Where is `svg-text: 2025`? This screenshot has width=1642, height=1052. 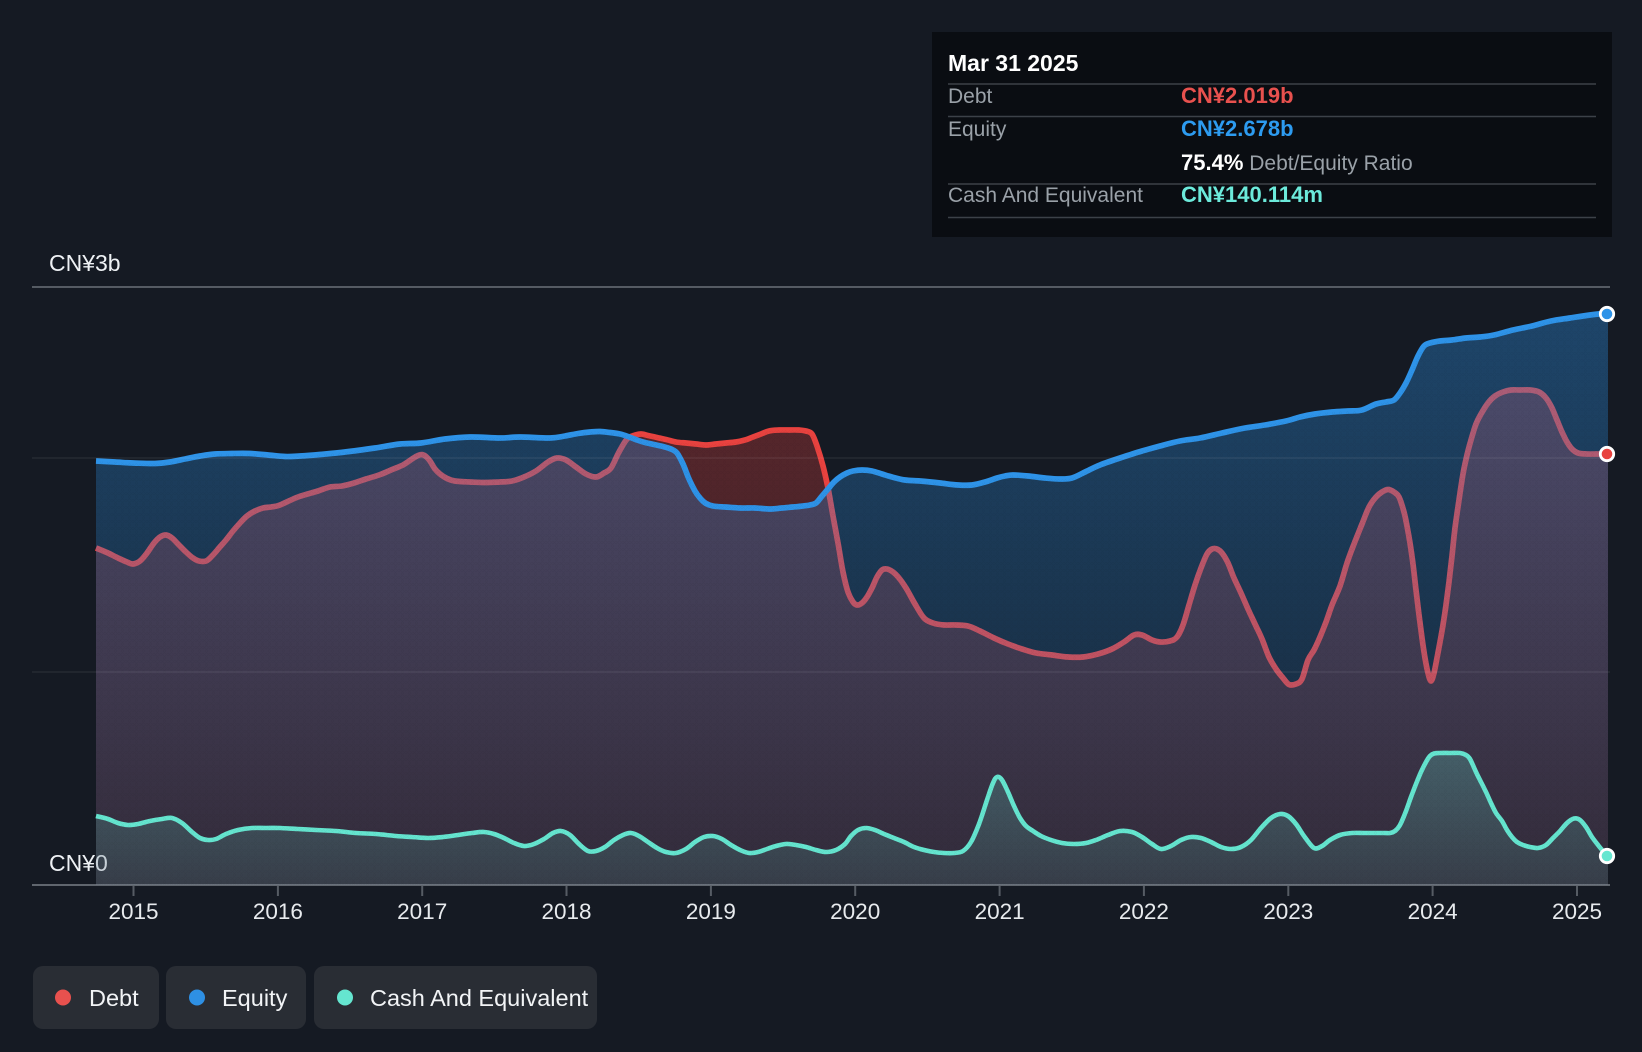 svg-text: 2025 is located at coordinates (1577, 911).